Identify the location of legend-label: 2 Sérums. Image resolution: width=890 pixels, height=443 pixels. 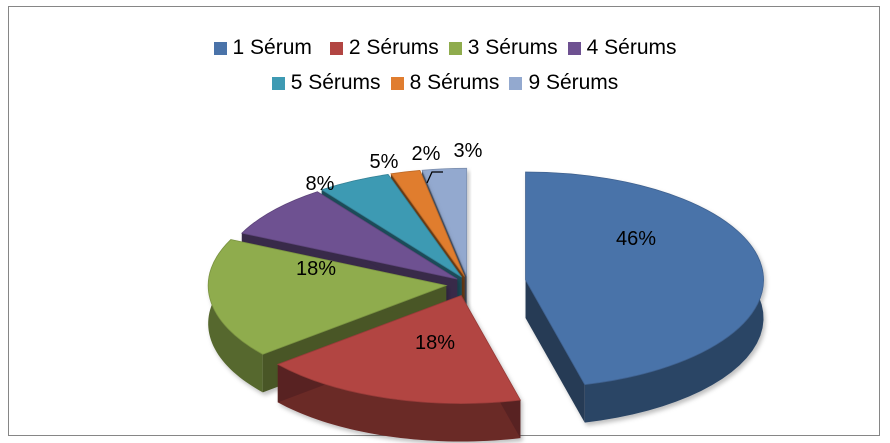
(393, 47).